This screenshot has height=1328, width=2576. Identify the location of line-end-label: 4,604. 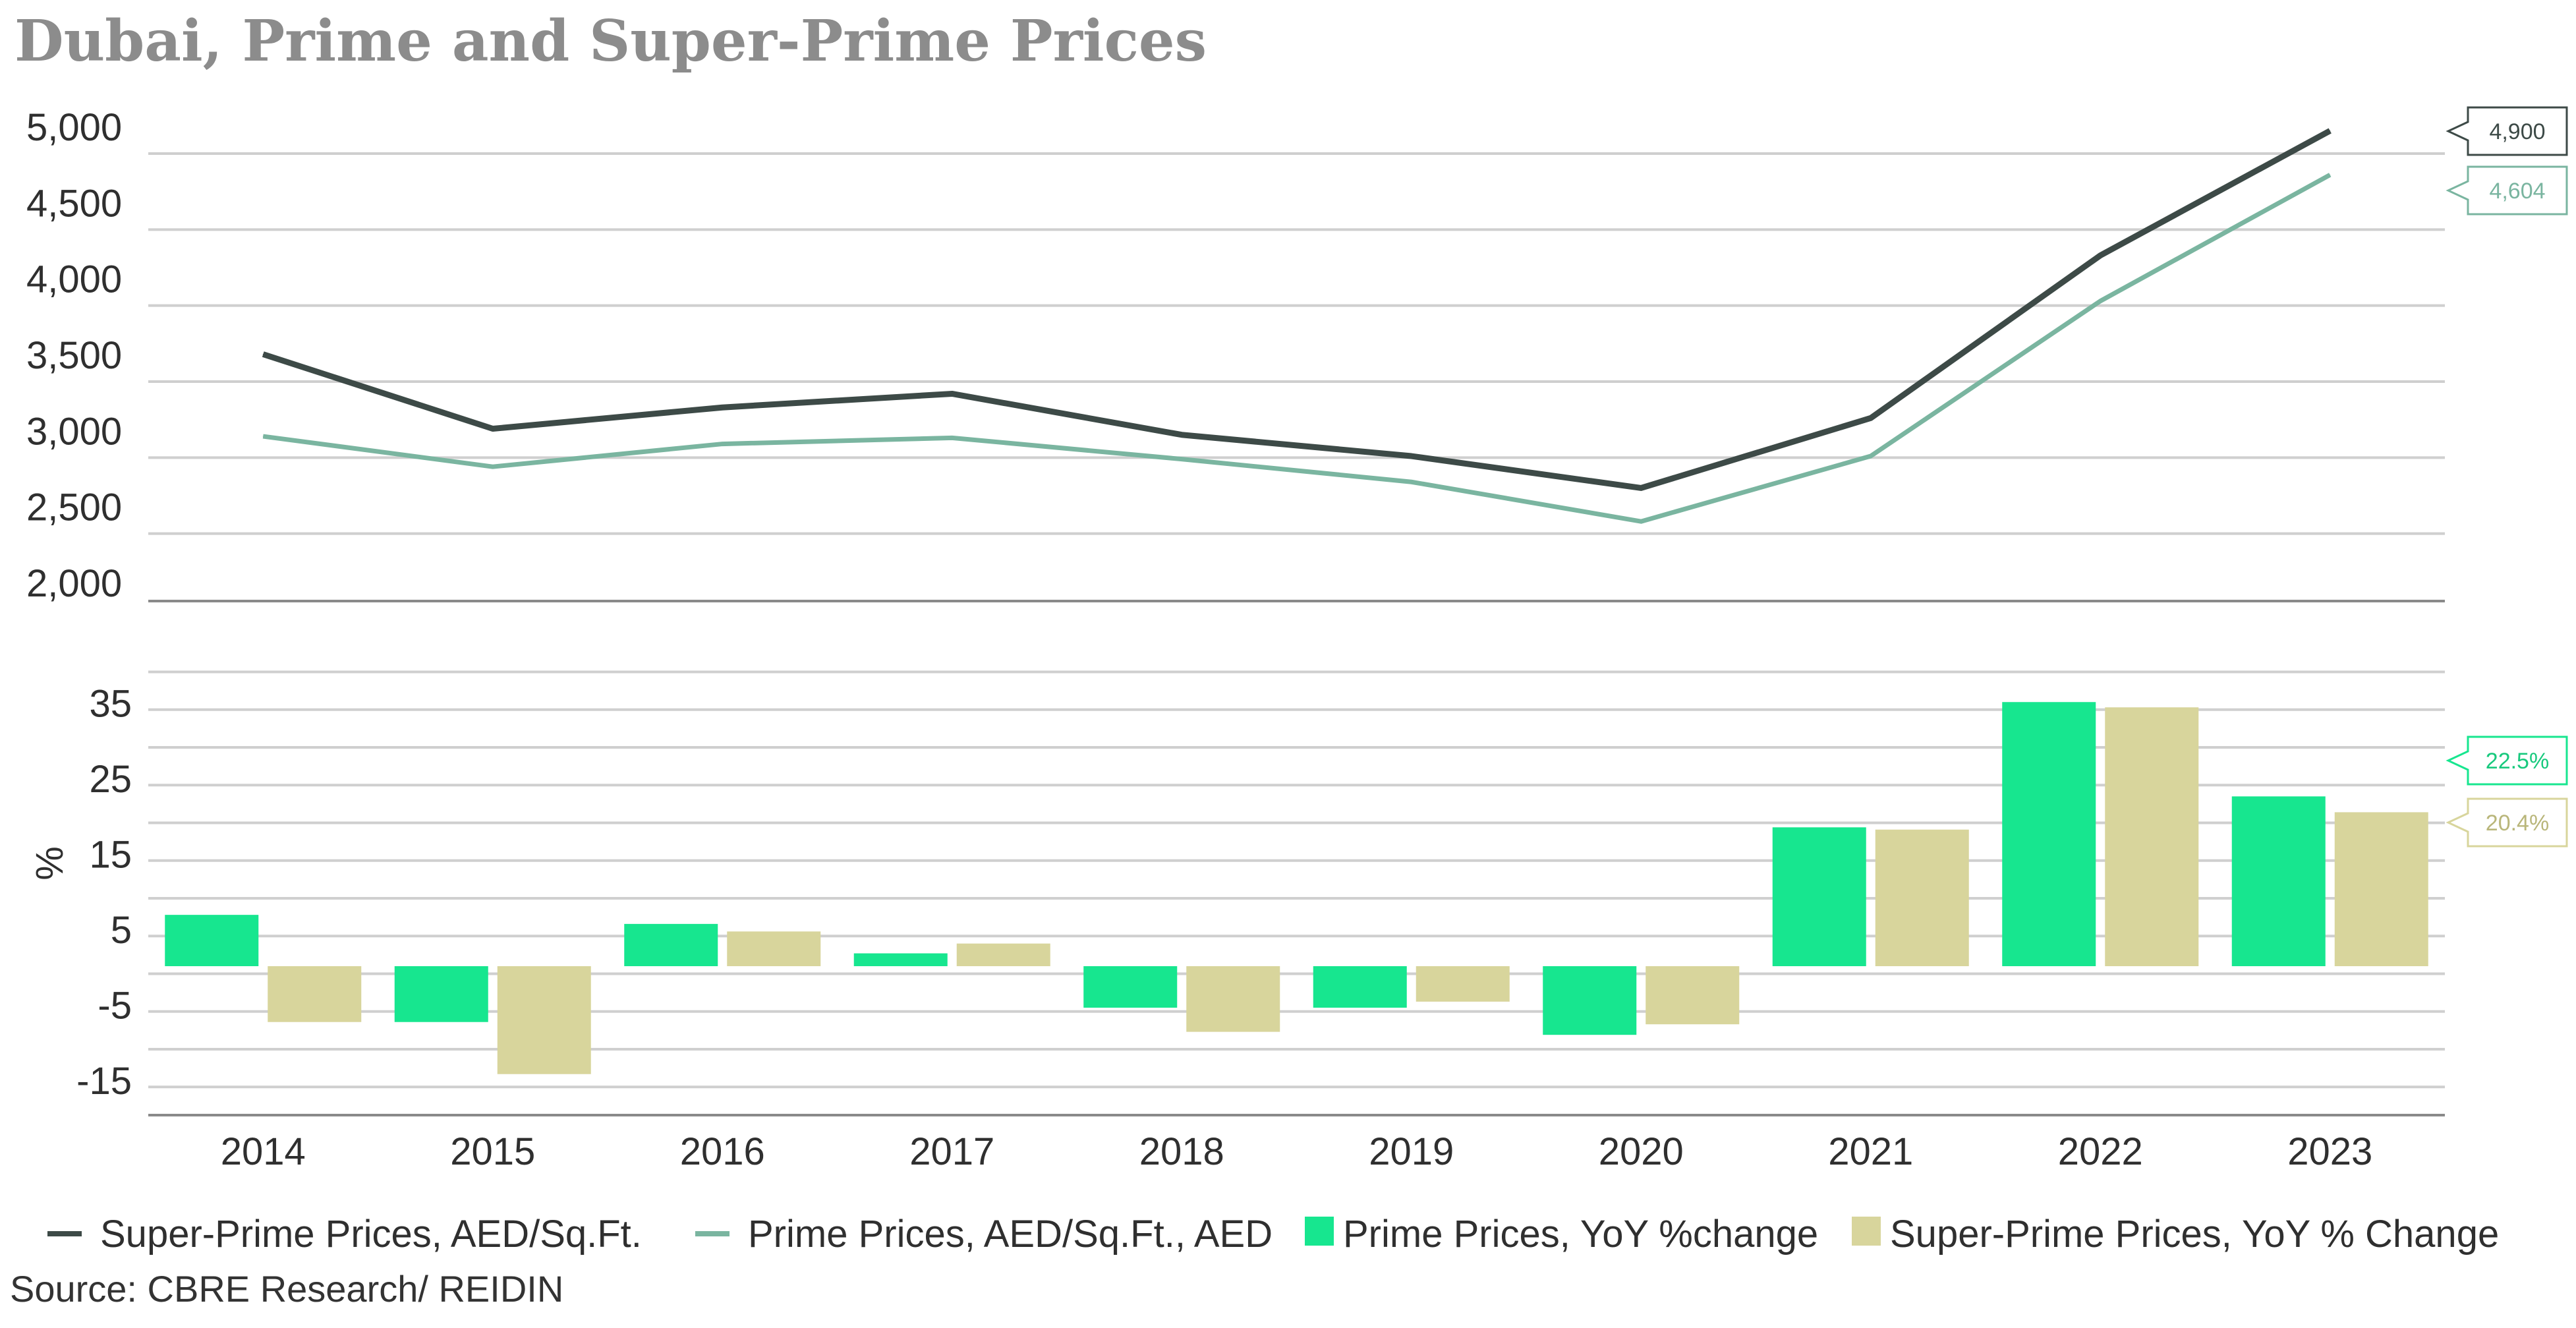
(2517, 192).